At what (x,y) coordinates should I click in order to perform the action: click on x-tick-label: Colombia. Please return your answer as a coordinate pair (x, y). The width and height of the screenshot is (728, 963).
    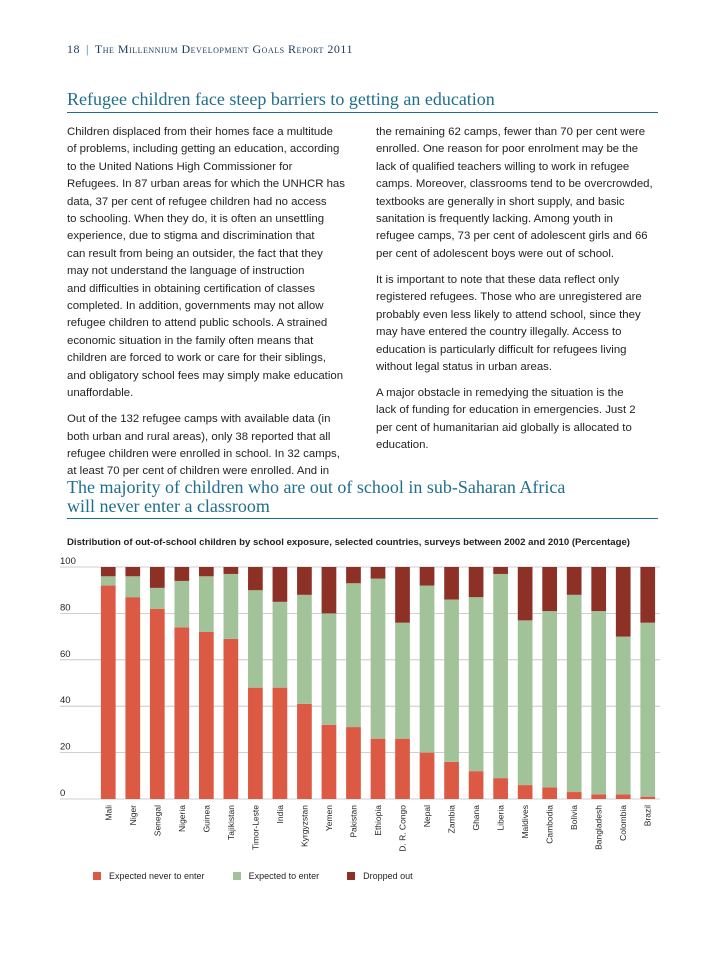
    Looking at the image, I should click on (623, 823).